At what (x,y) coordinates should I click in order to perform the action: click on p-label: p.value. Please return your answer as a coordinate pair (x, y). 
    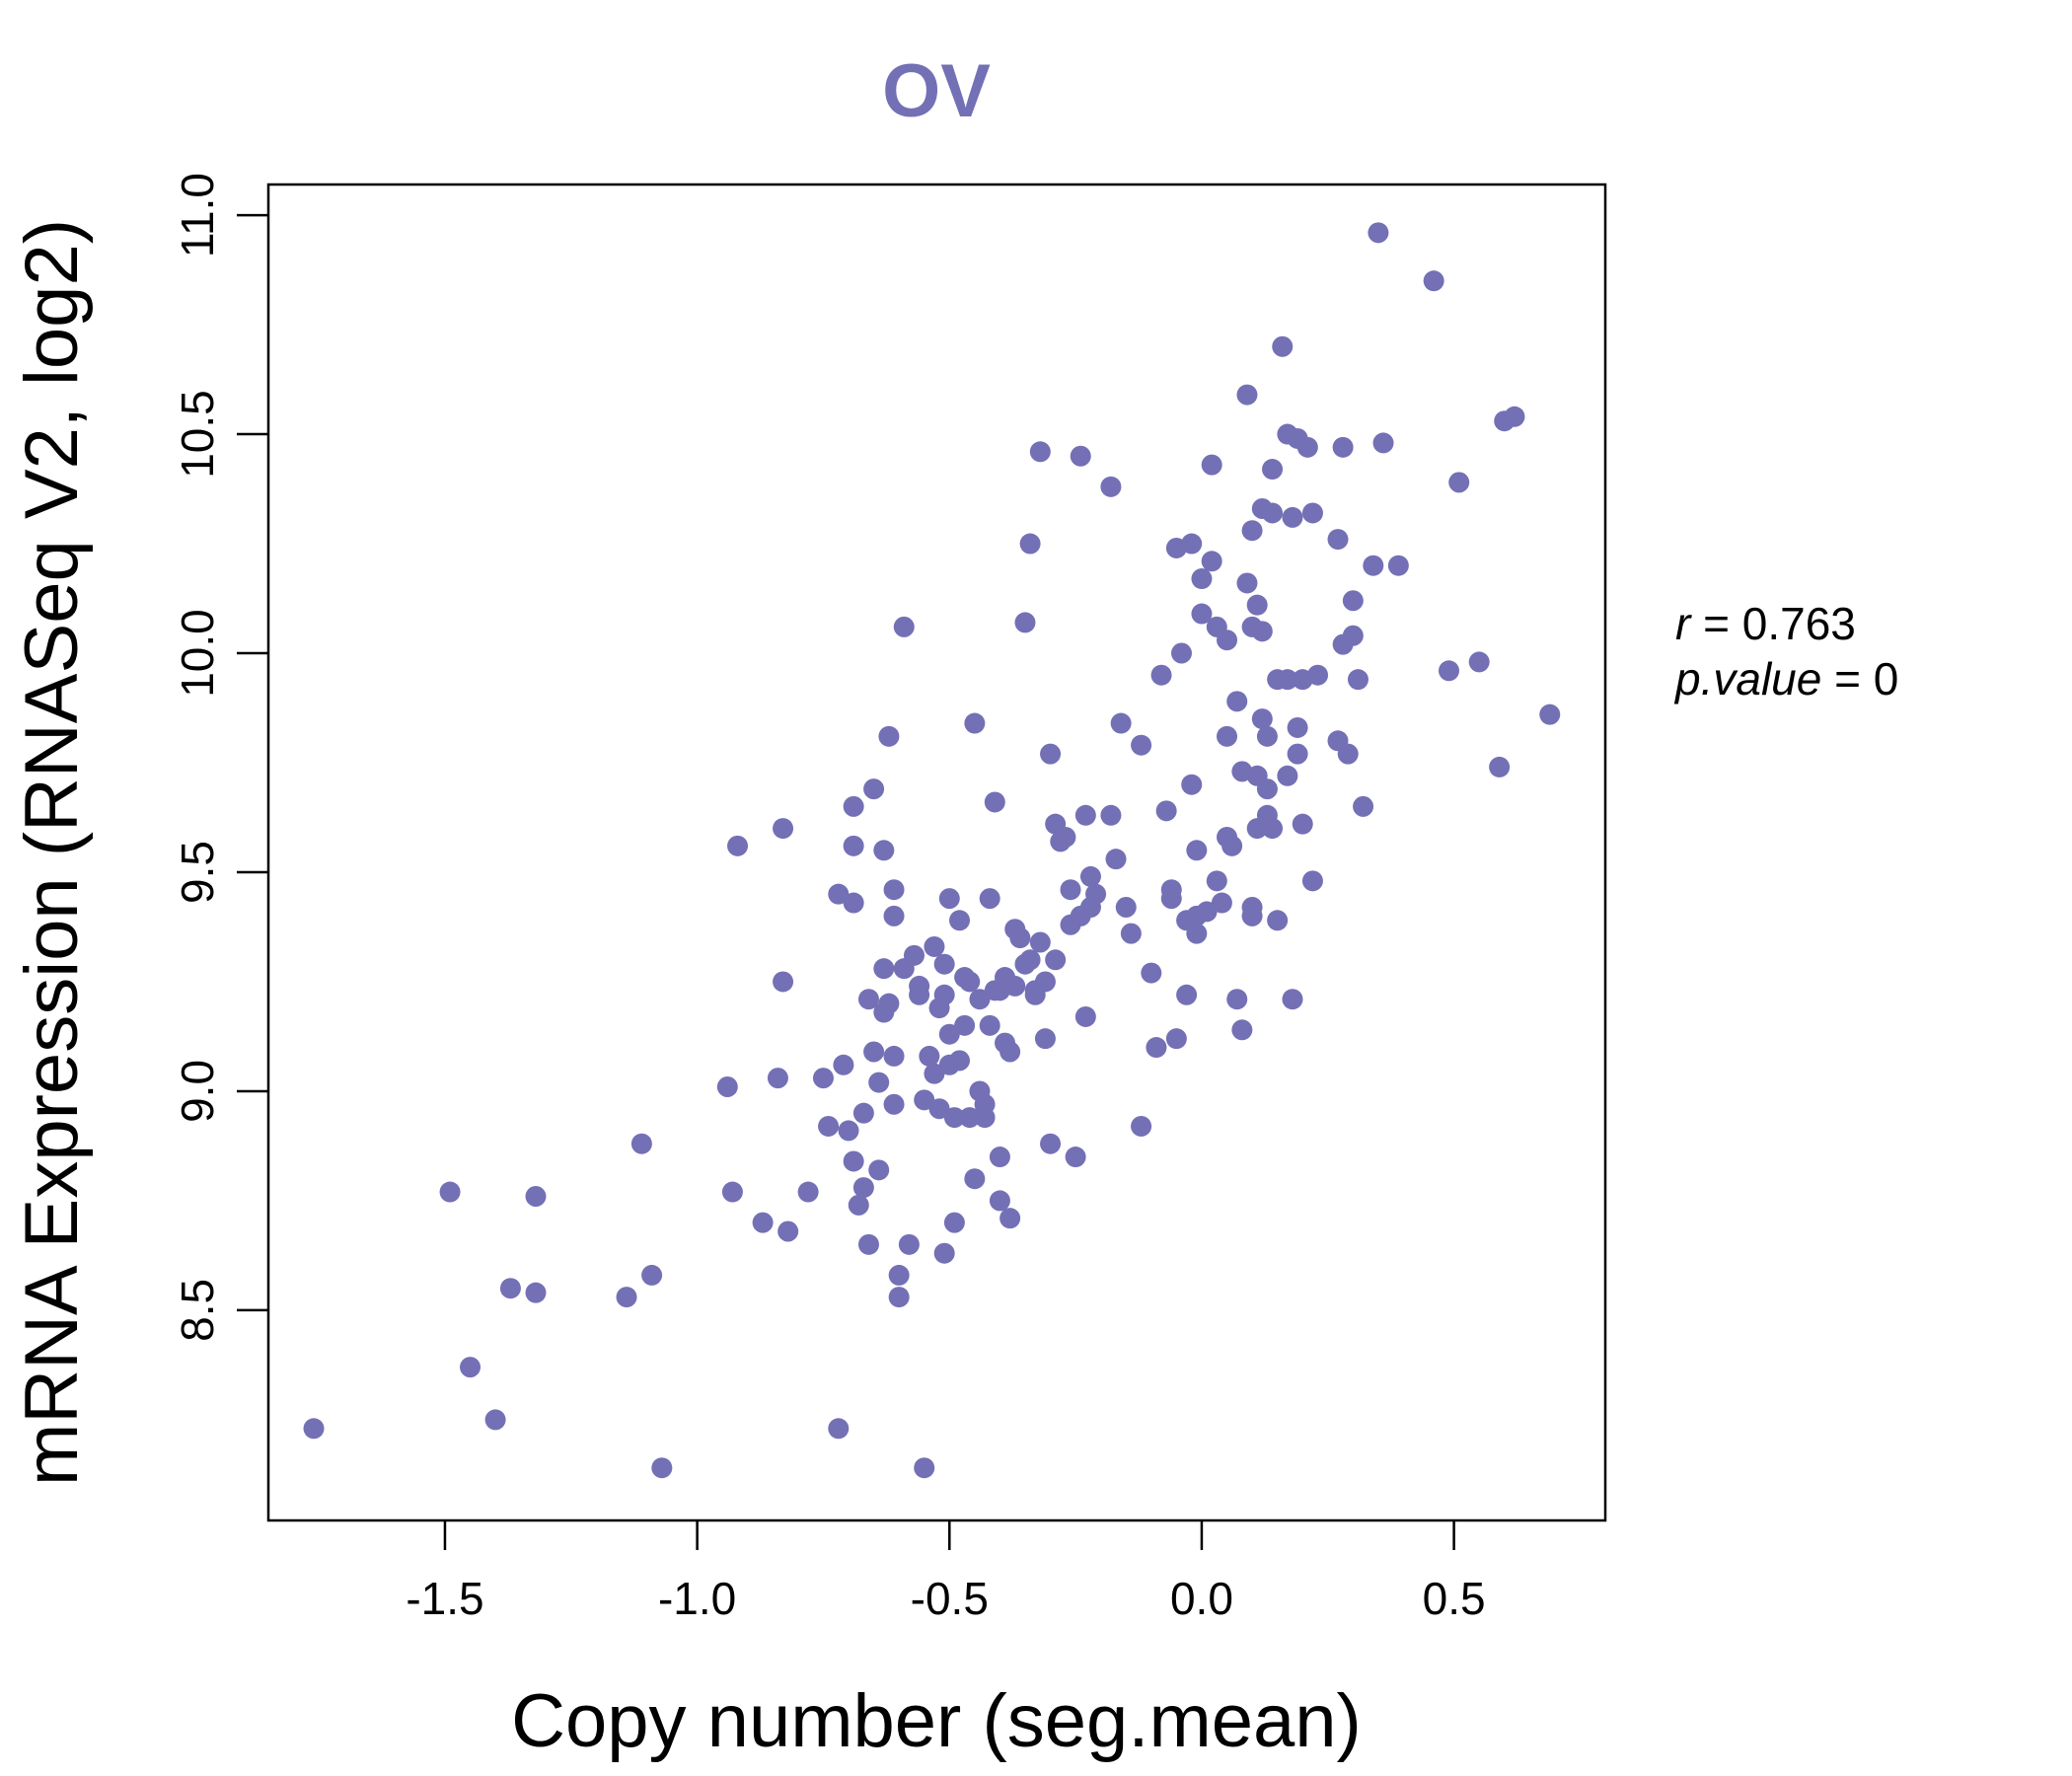
    Looking at the image, I should click on (1747, 679).